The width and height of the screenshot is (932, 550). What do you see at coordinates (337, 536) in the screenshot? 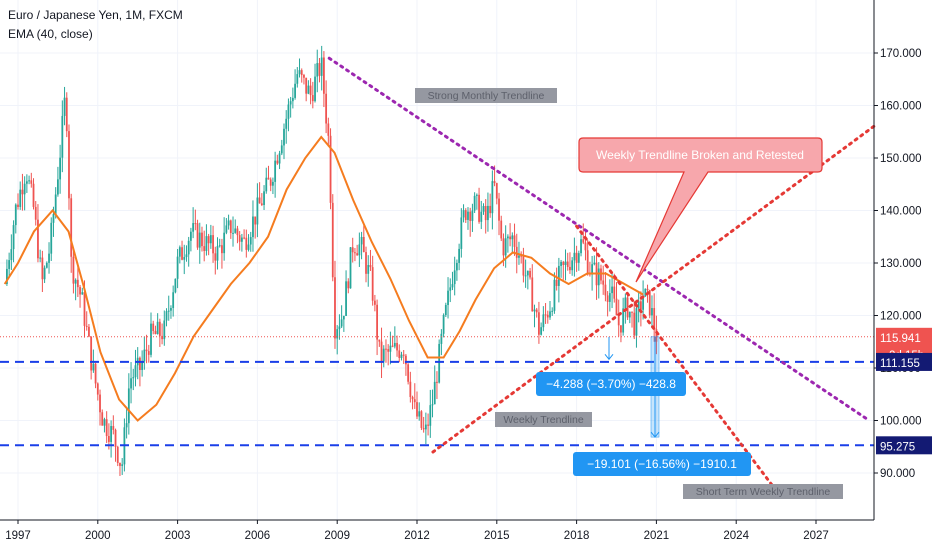
I see `x-tick-label: 2009` at bounding box center [337, 536].